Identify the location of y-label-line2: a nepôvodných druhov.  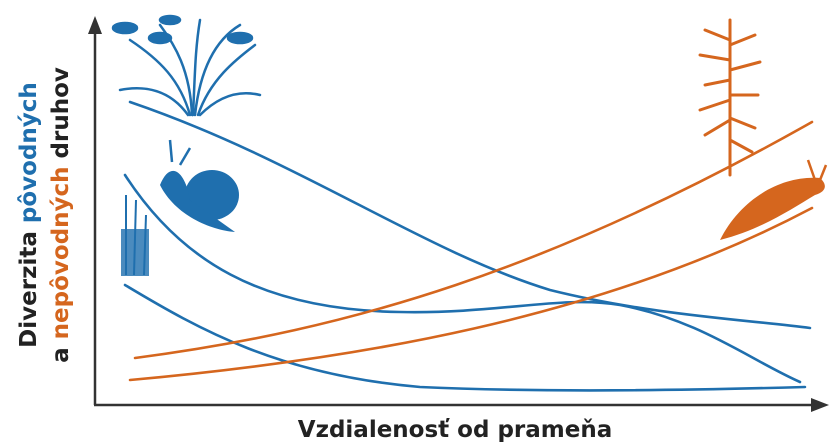
(61, 215).